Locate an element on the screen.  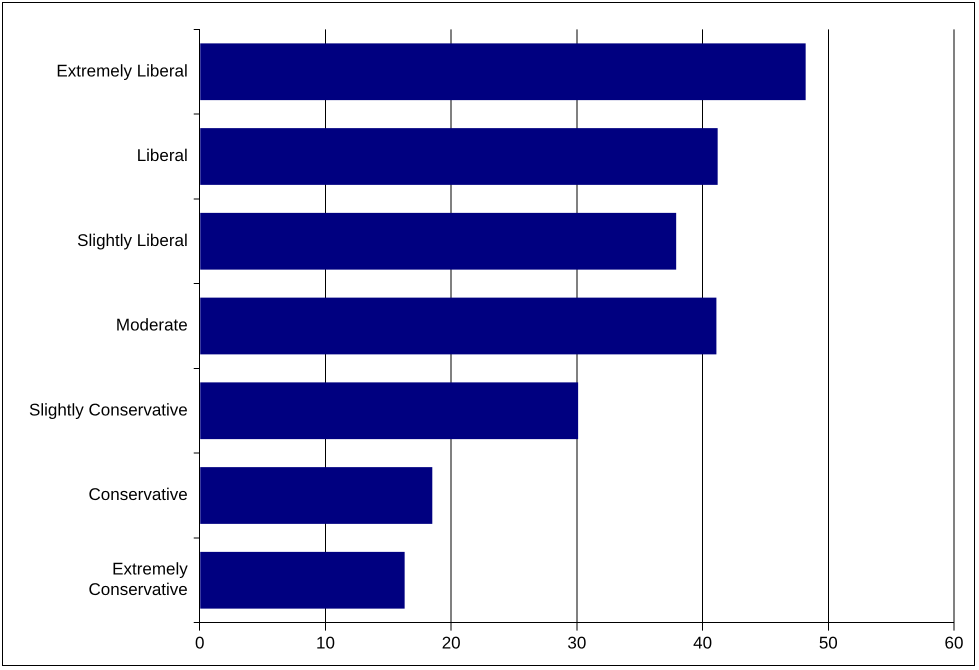
y-tick-label: Liberal is located at coordinates (162, 156).